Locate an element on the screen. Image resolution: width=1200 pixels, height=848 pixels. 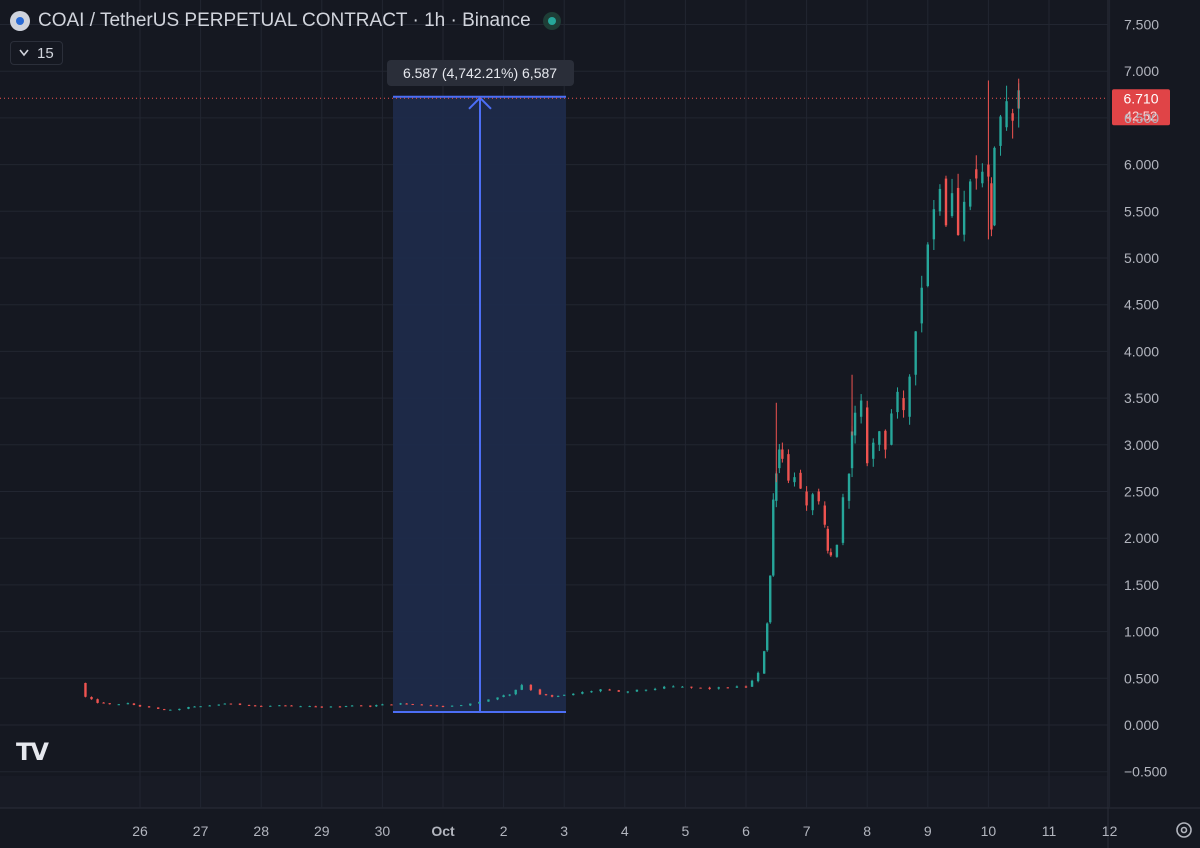
x-tick-label: 2 is located at coordinates (504, 831).